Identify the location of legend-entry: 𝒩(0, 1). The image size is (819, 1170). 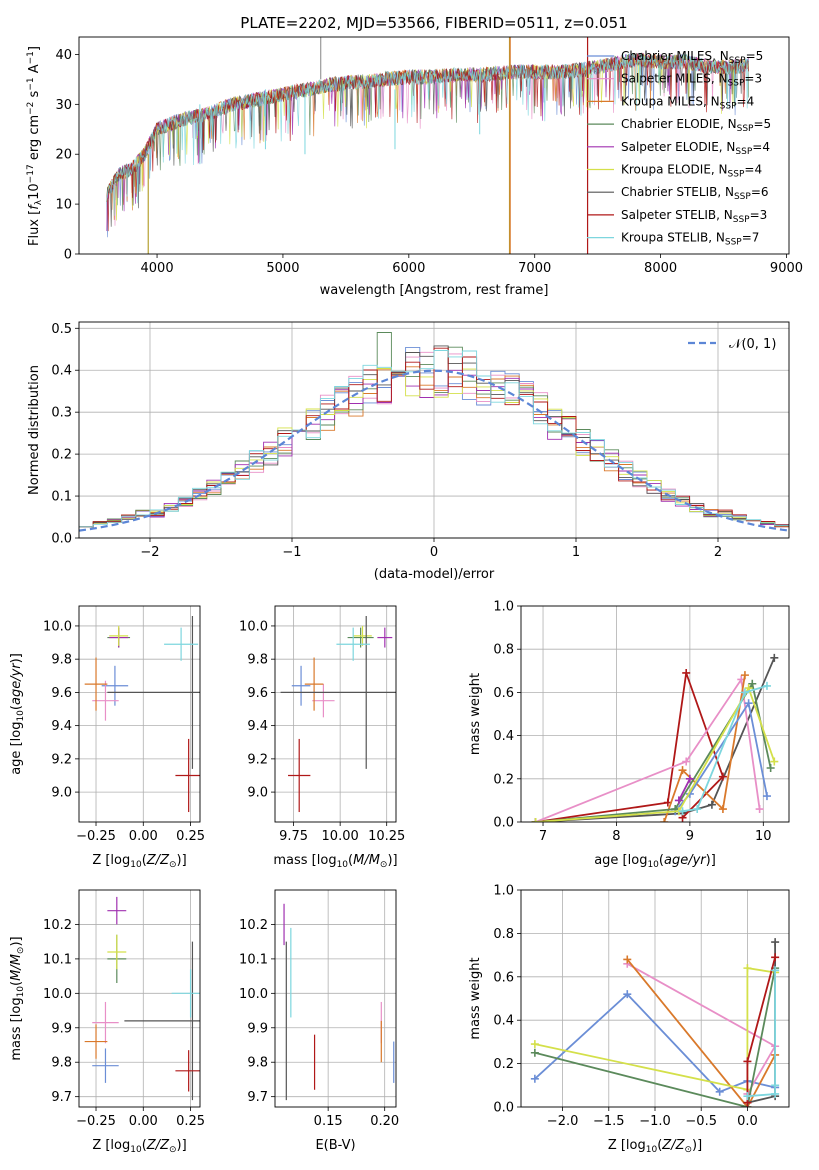
(752, 344).